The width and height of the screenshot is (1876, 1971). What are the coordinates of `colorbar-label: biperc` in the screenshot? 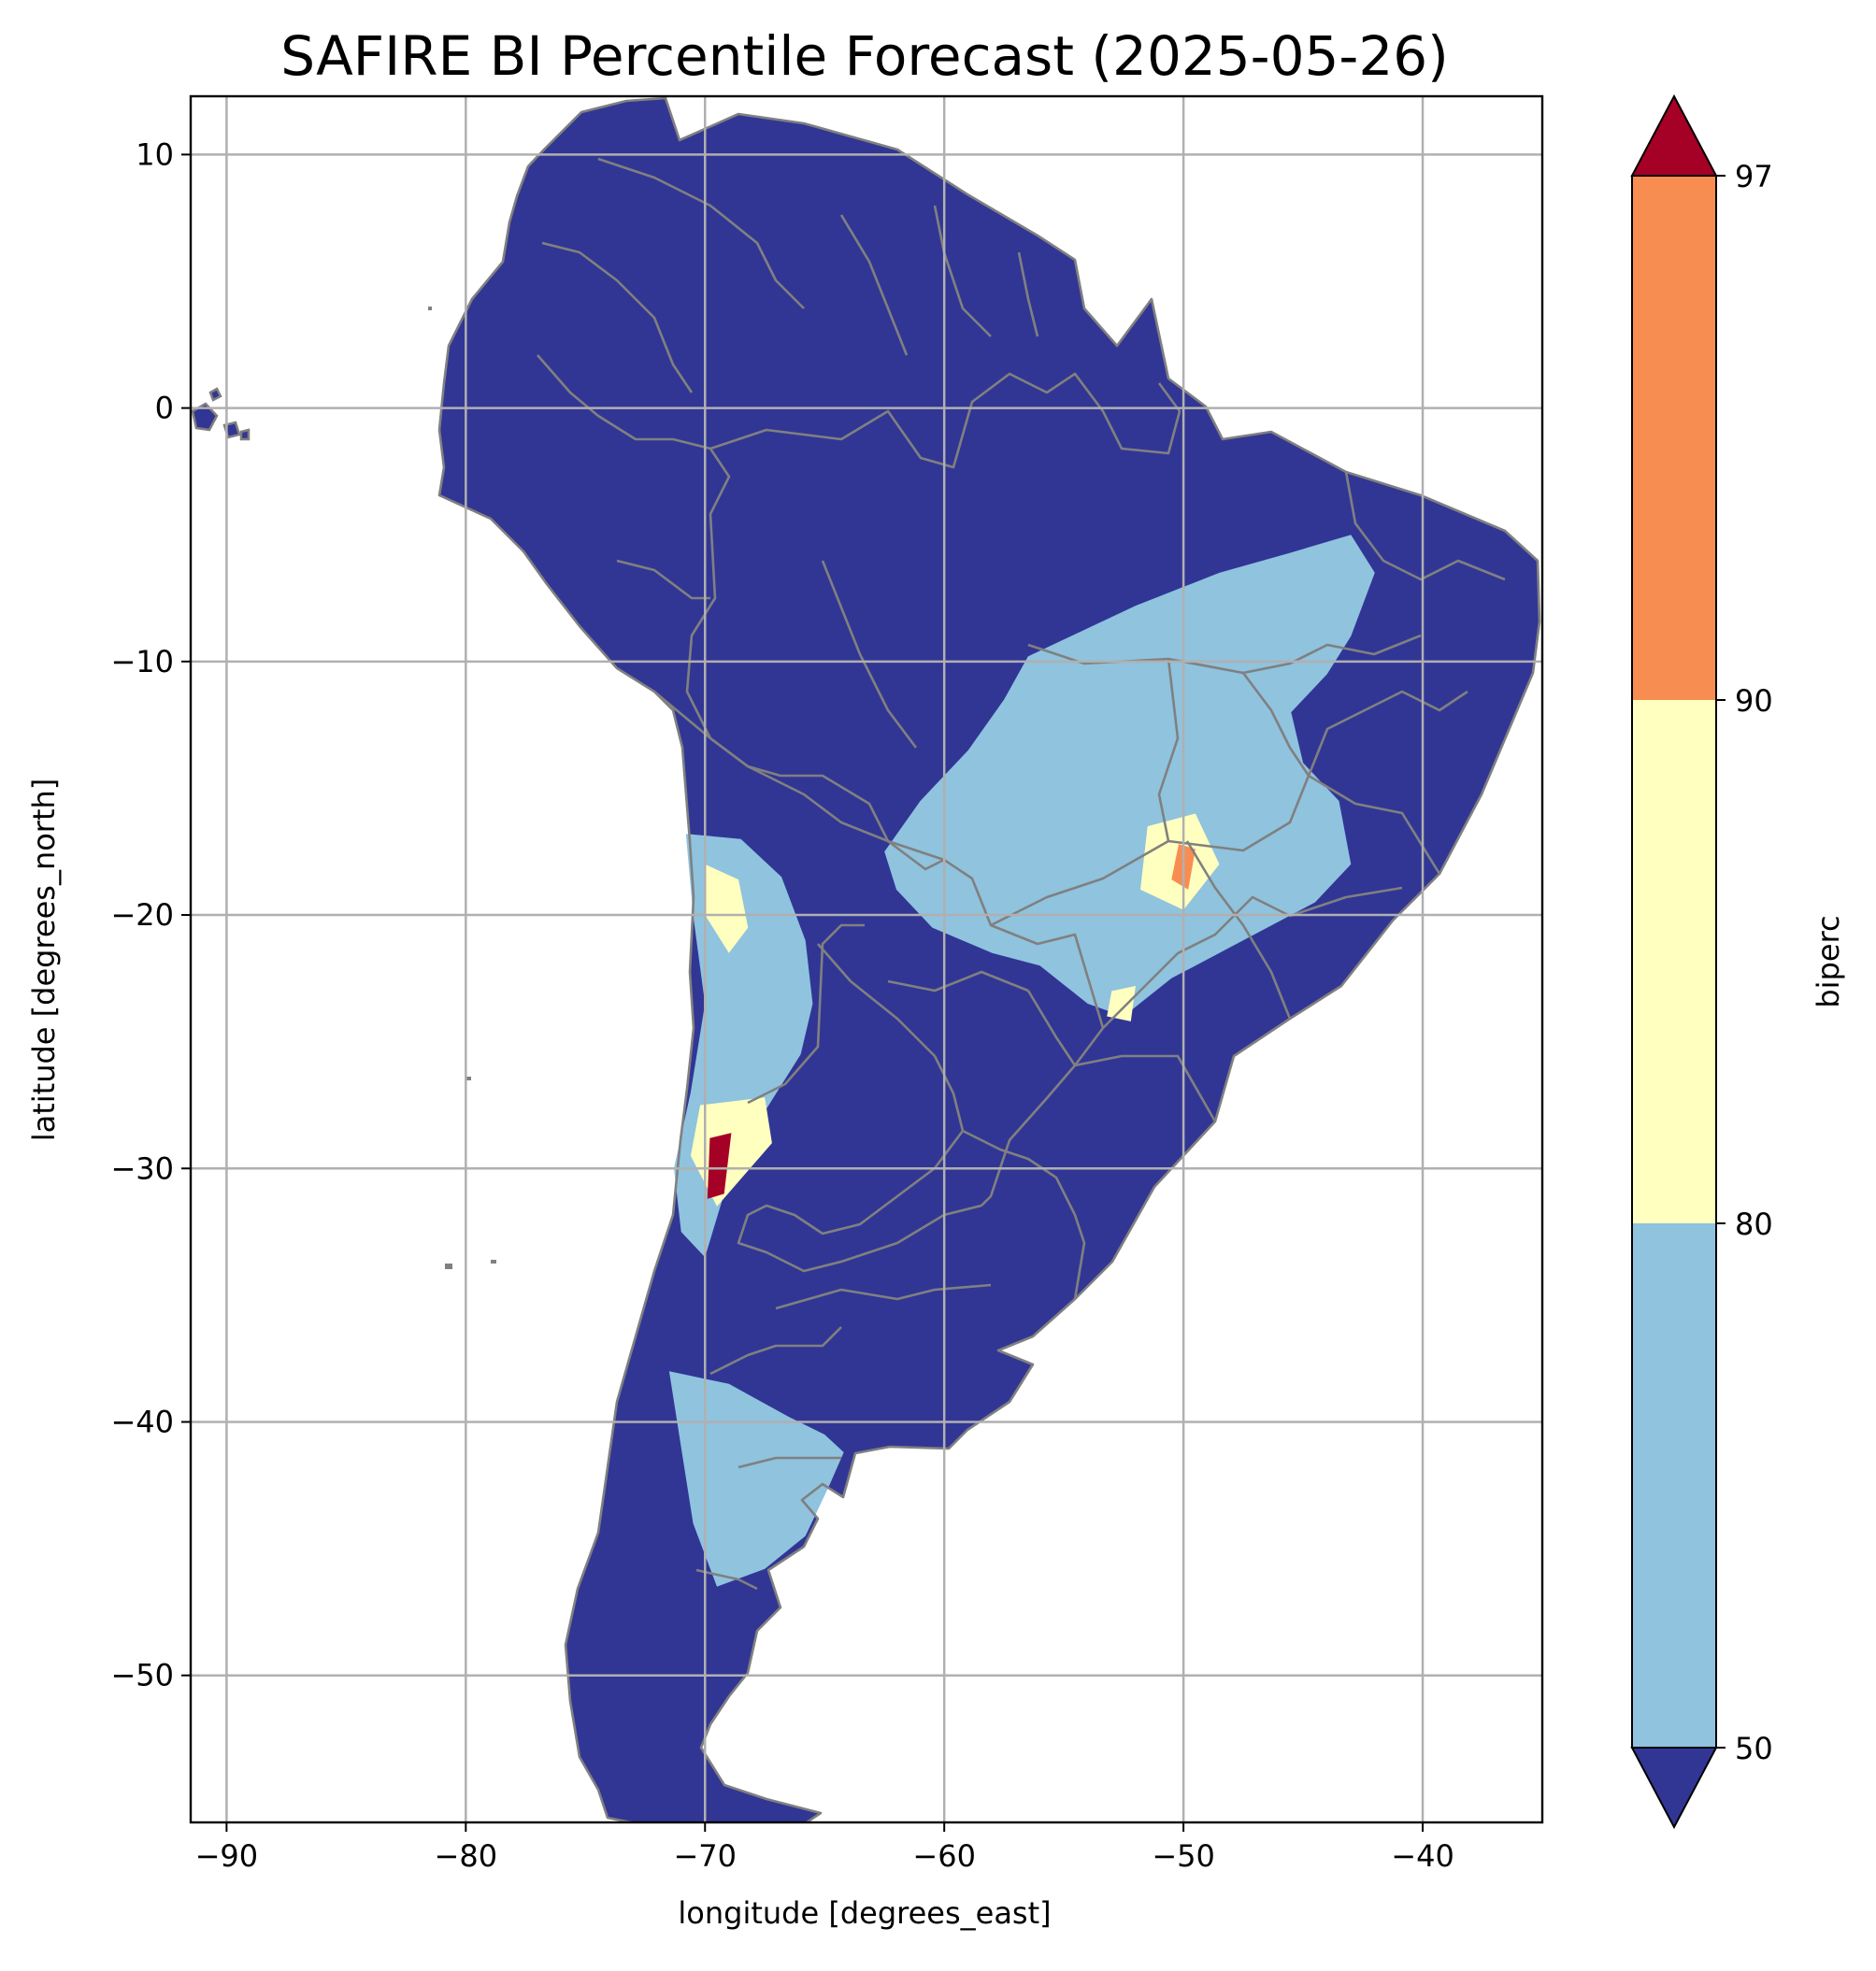 It's located at (1828, 961).